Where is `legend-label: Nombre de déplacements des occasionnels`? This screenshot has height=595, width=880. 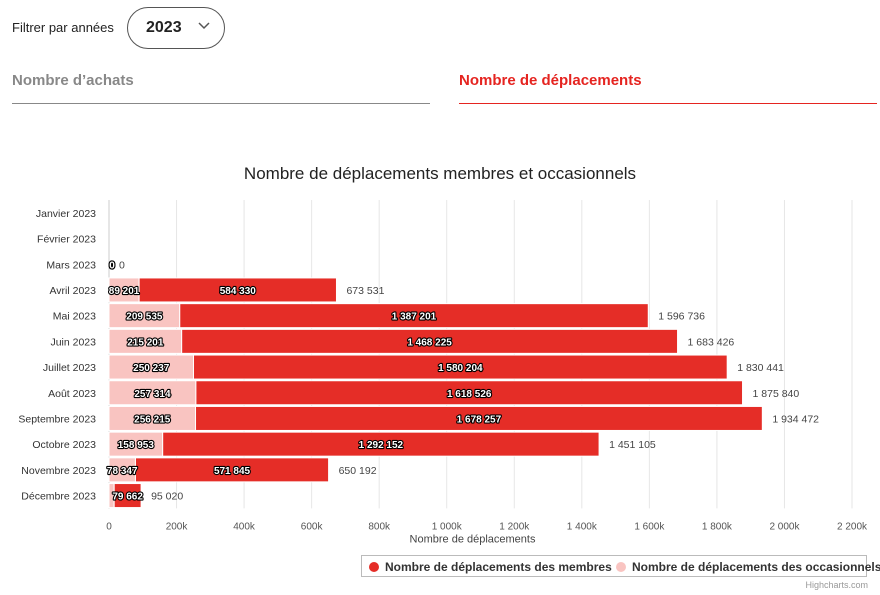 legend-label: Nombre de déplacements des occasionnels is located at coordinates (756, 567).